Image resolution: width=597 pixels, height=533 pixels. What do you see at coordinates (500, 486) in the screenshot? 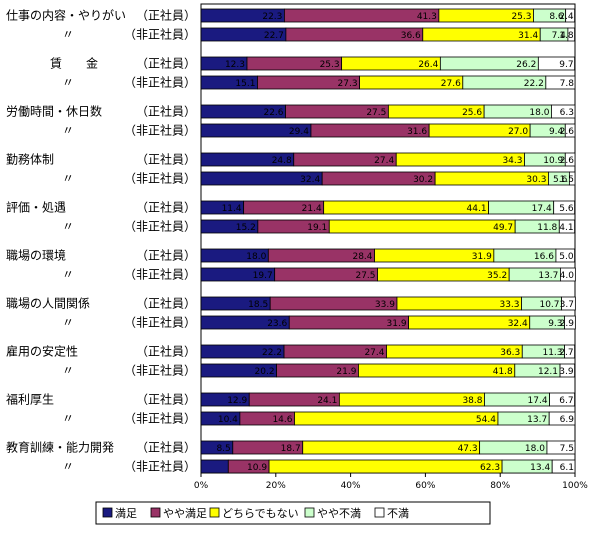
I see `x-tick-label: 80%` at bounding box center [500, 486].